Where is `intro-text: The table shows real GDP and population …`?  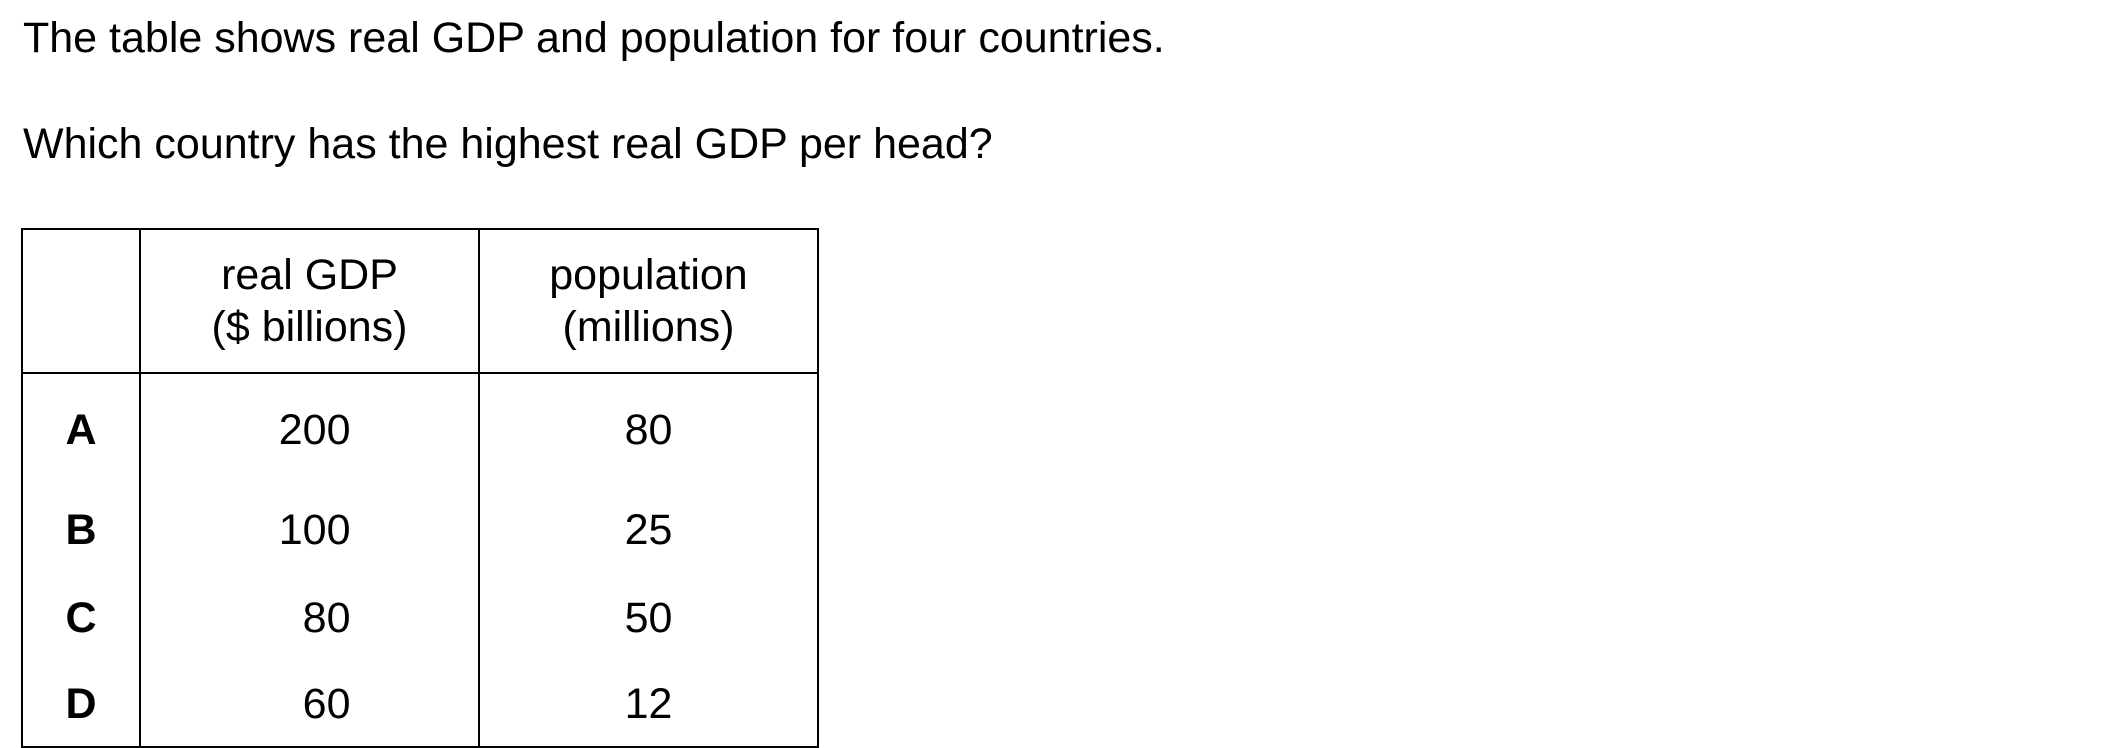 intro-text: The table shows real GDP and population … is located at coordinates (594, 38).